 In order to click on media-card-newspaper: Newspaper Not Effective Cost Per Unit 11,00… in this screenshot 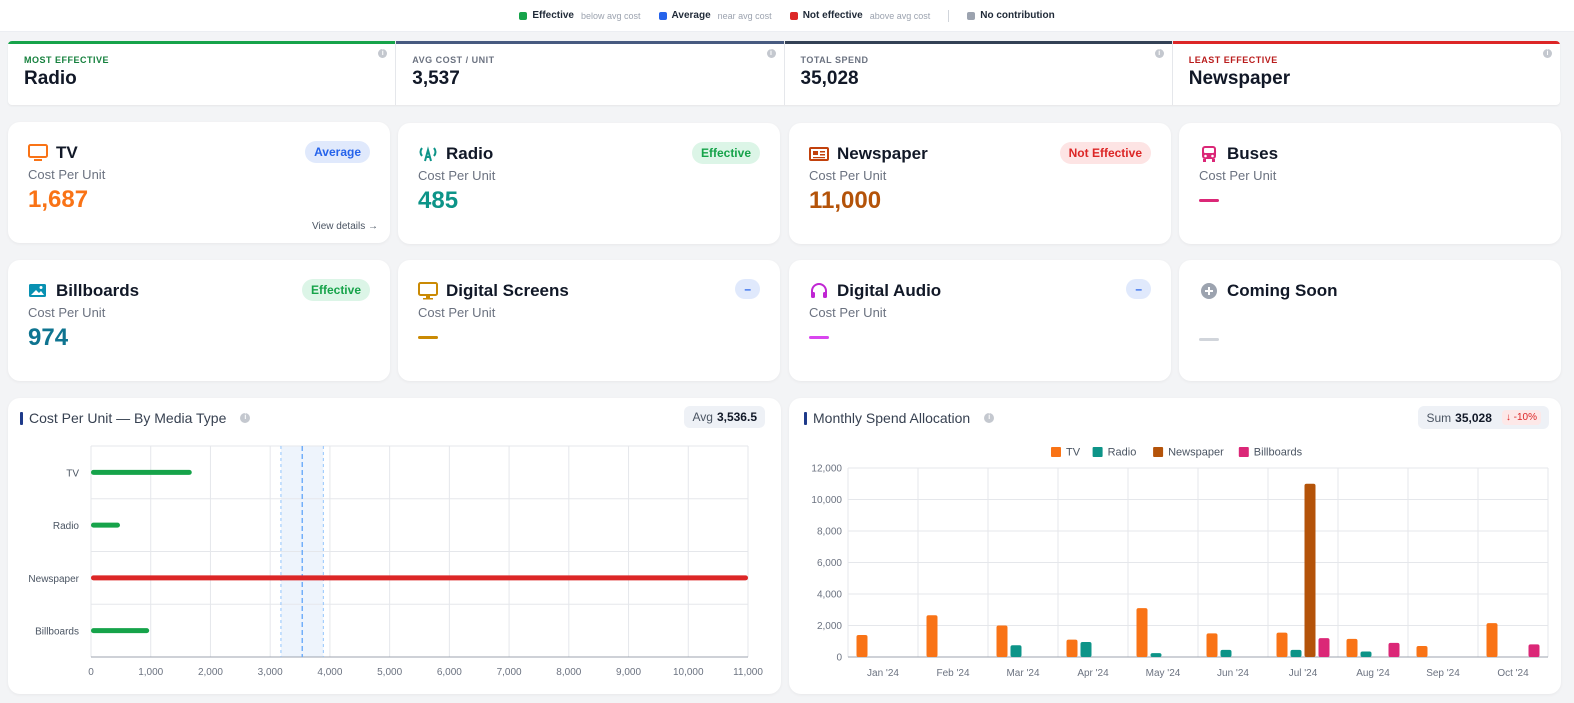, I will do `click(980, 183)`.